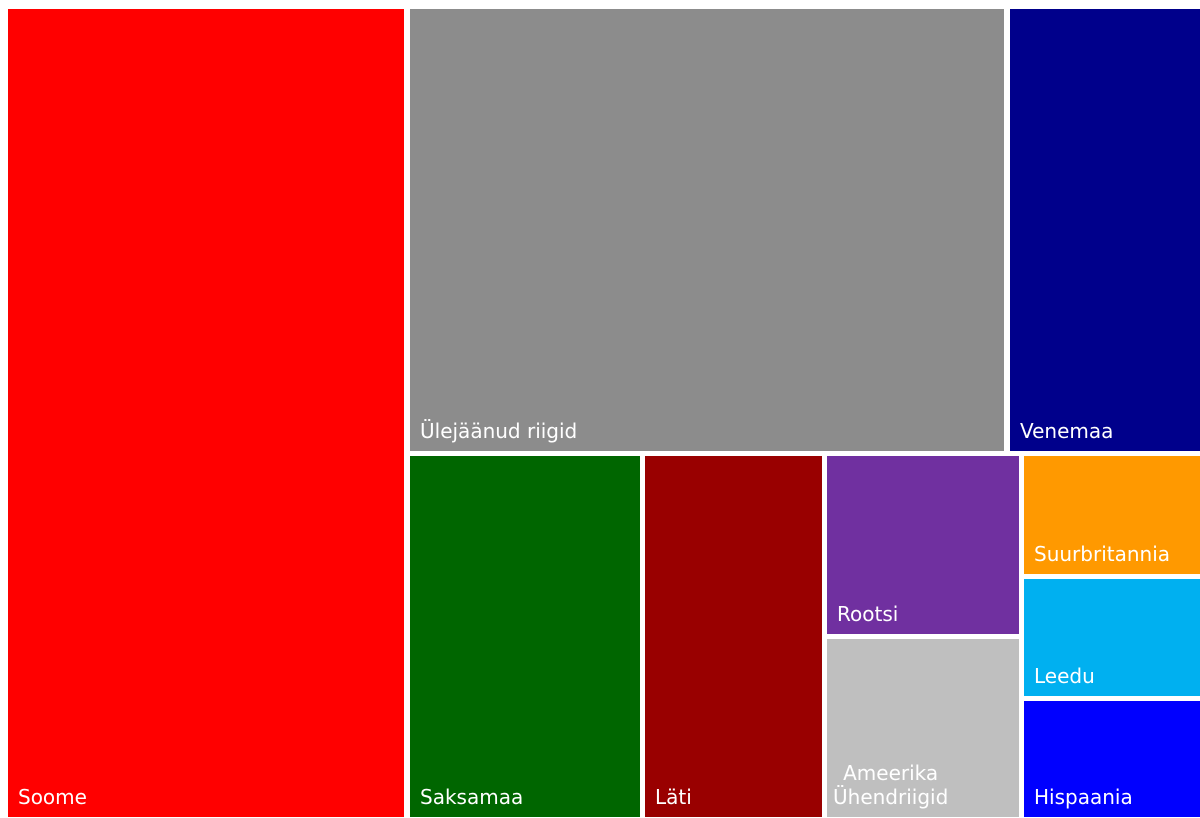 Image resolution: width=1200 pixels, height=818 pixels. Describe the element at coordinates (733, 636) in the screenshot. I see `tile-lati: Läti` at that location.